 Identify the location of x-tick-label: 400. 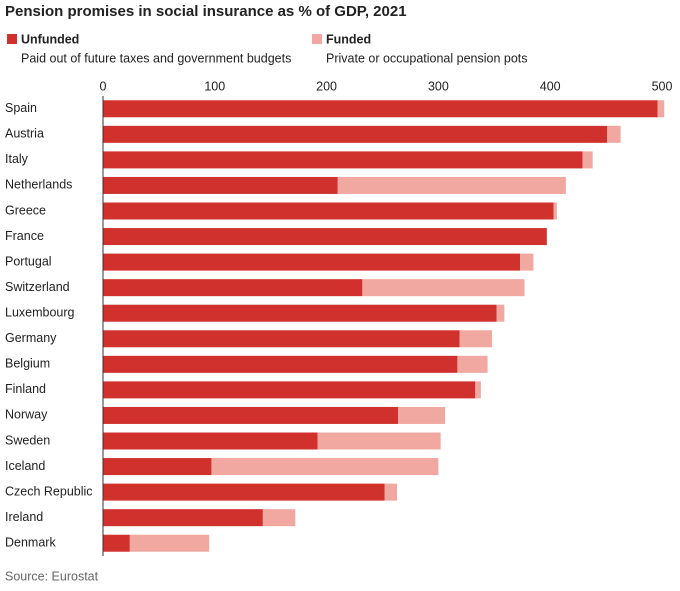
(550, 86).